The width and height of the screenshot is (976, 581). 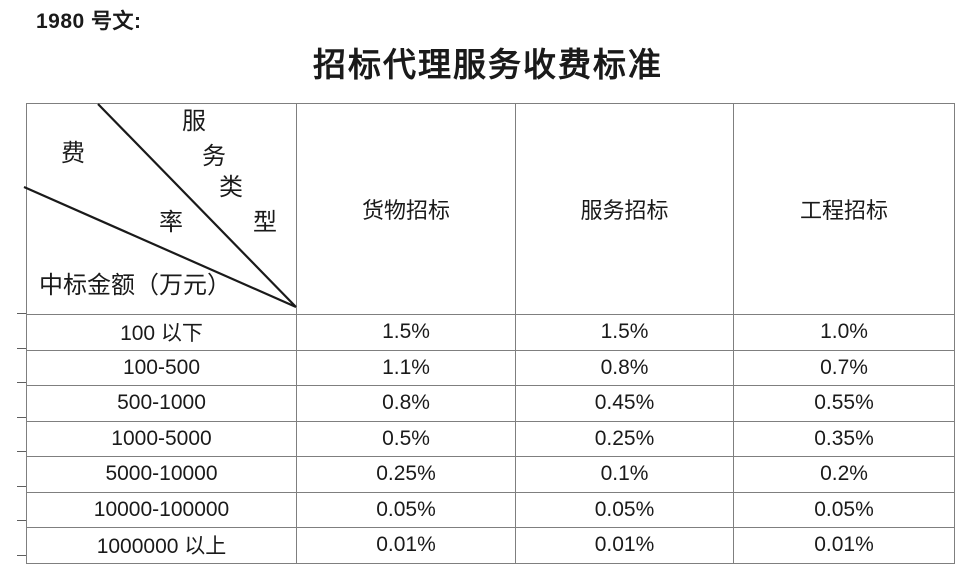 What do you see at coordinates (231, 187) in the screenshot?
I see `corner-service-type-char: 类` at bounding box center [231, 187].